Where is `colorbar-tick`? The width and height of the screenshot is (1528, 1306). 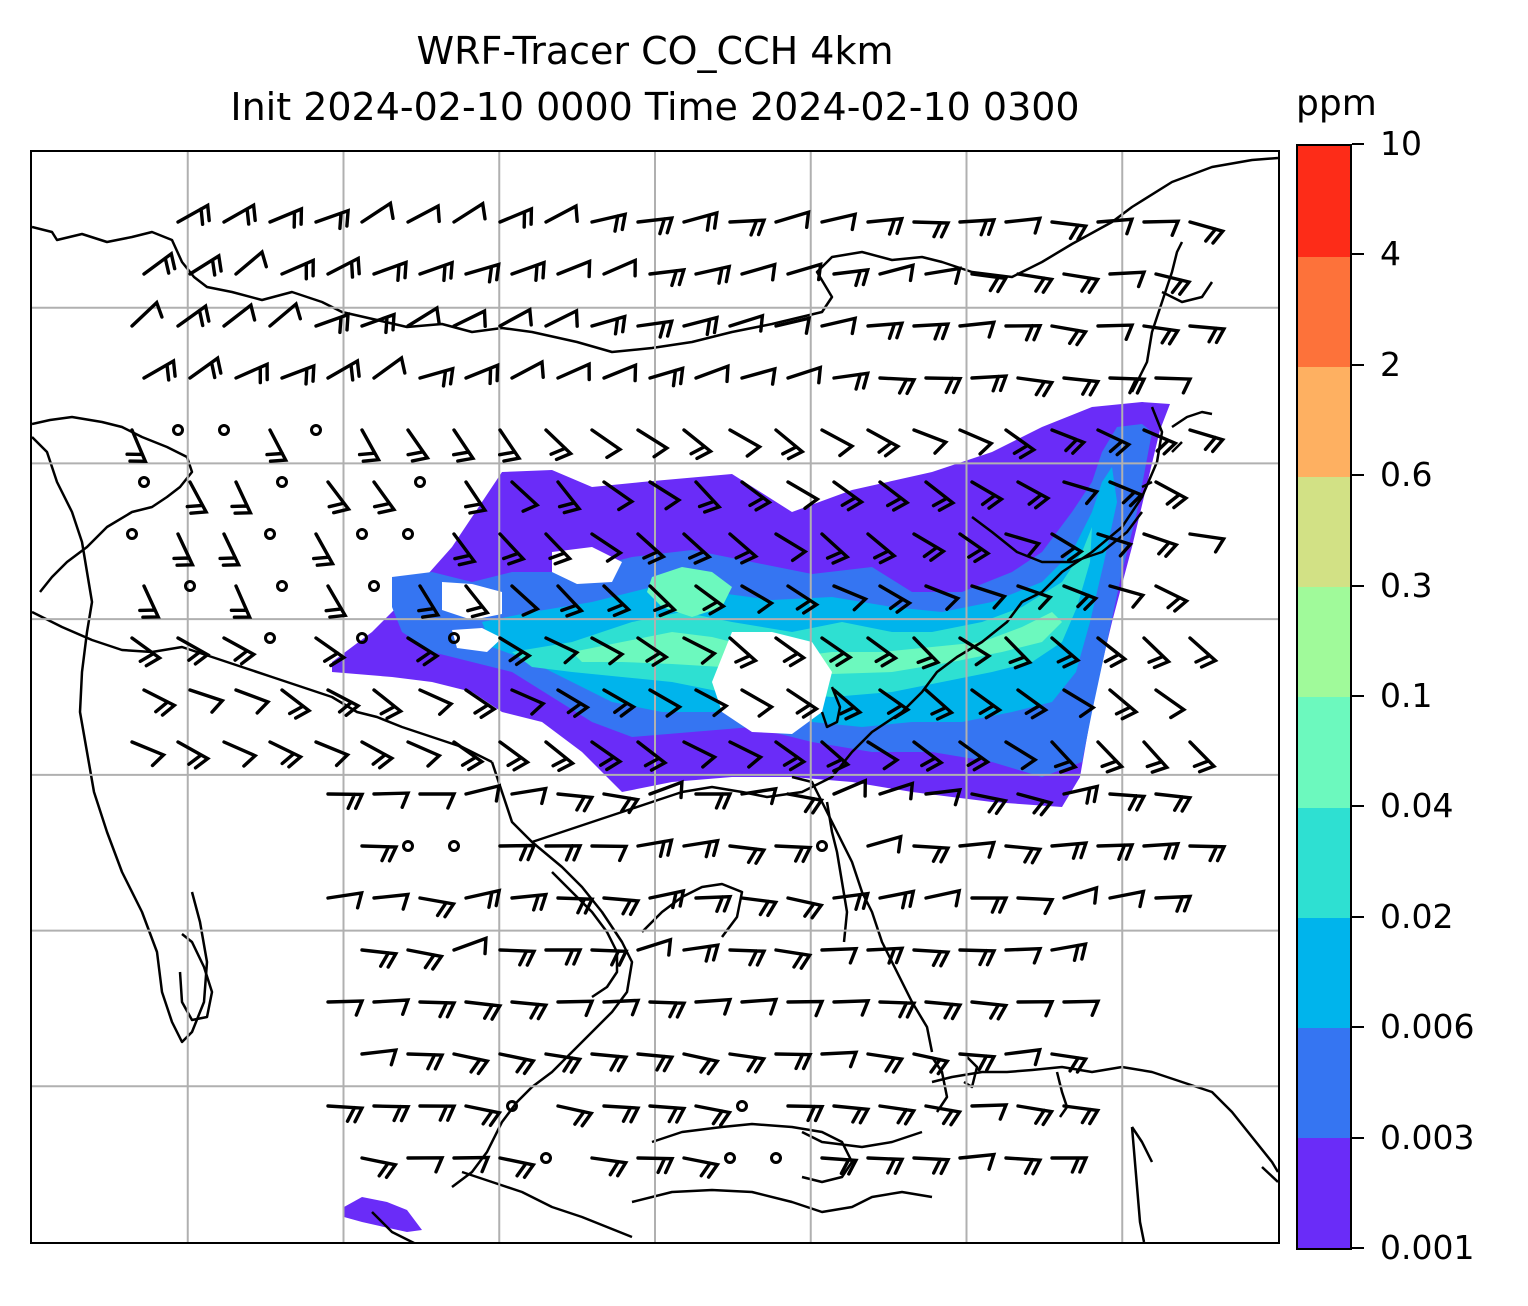
colorbar-tick is located at coordinates (1358, 916).